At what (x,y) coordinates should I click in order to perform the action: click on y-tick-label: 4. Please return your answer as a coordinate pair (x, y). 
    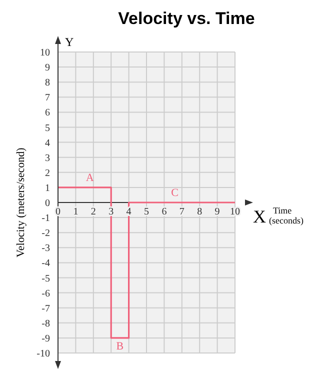
    Looking at the image, I should click on (47, 143).